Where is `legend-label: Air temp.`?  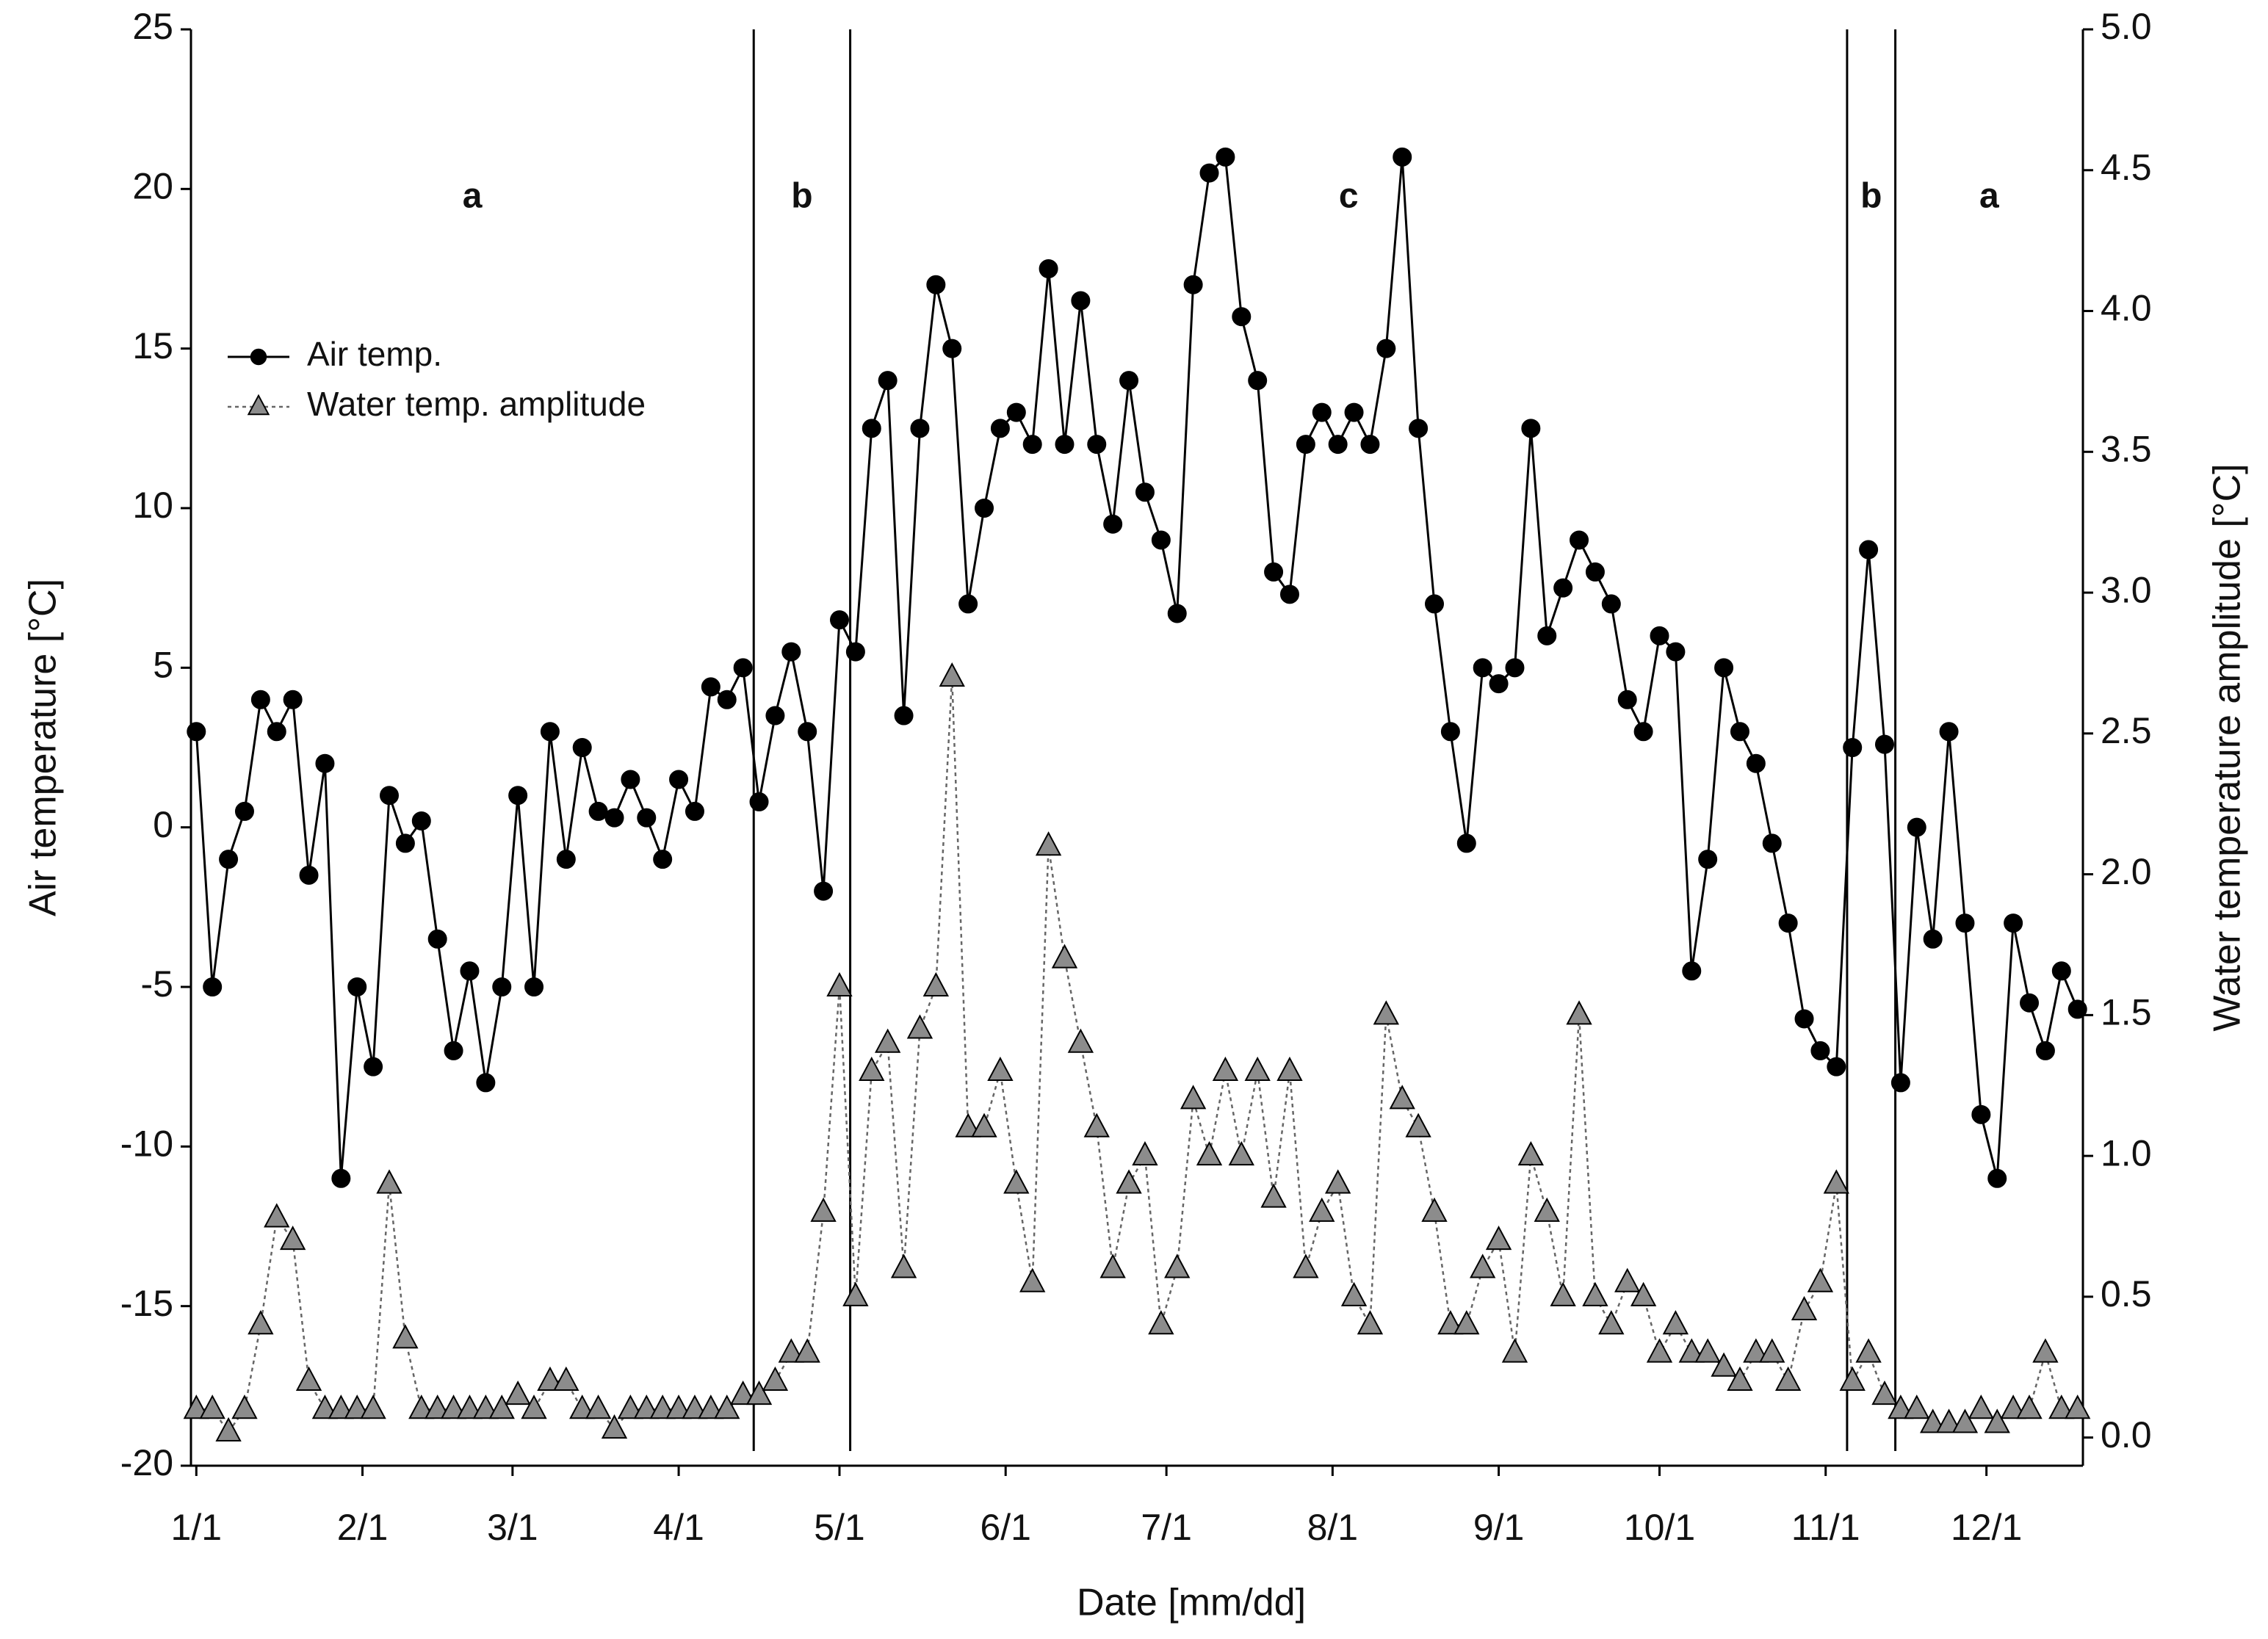 legend-label: Air temp. is located at coordinates (374, 354).